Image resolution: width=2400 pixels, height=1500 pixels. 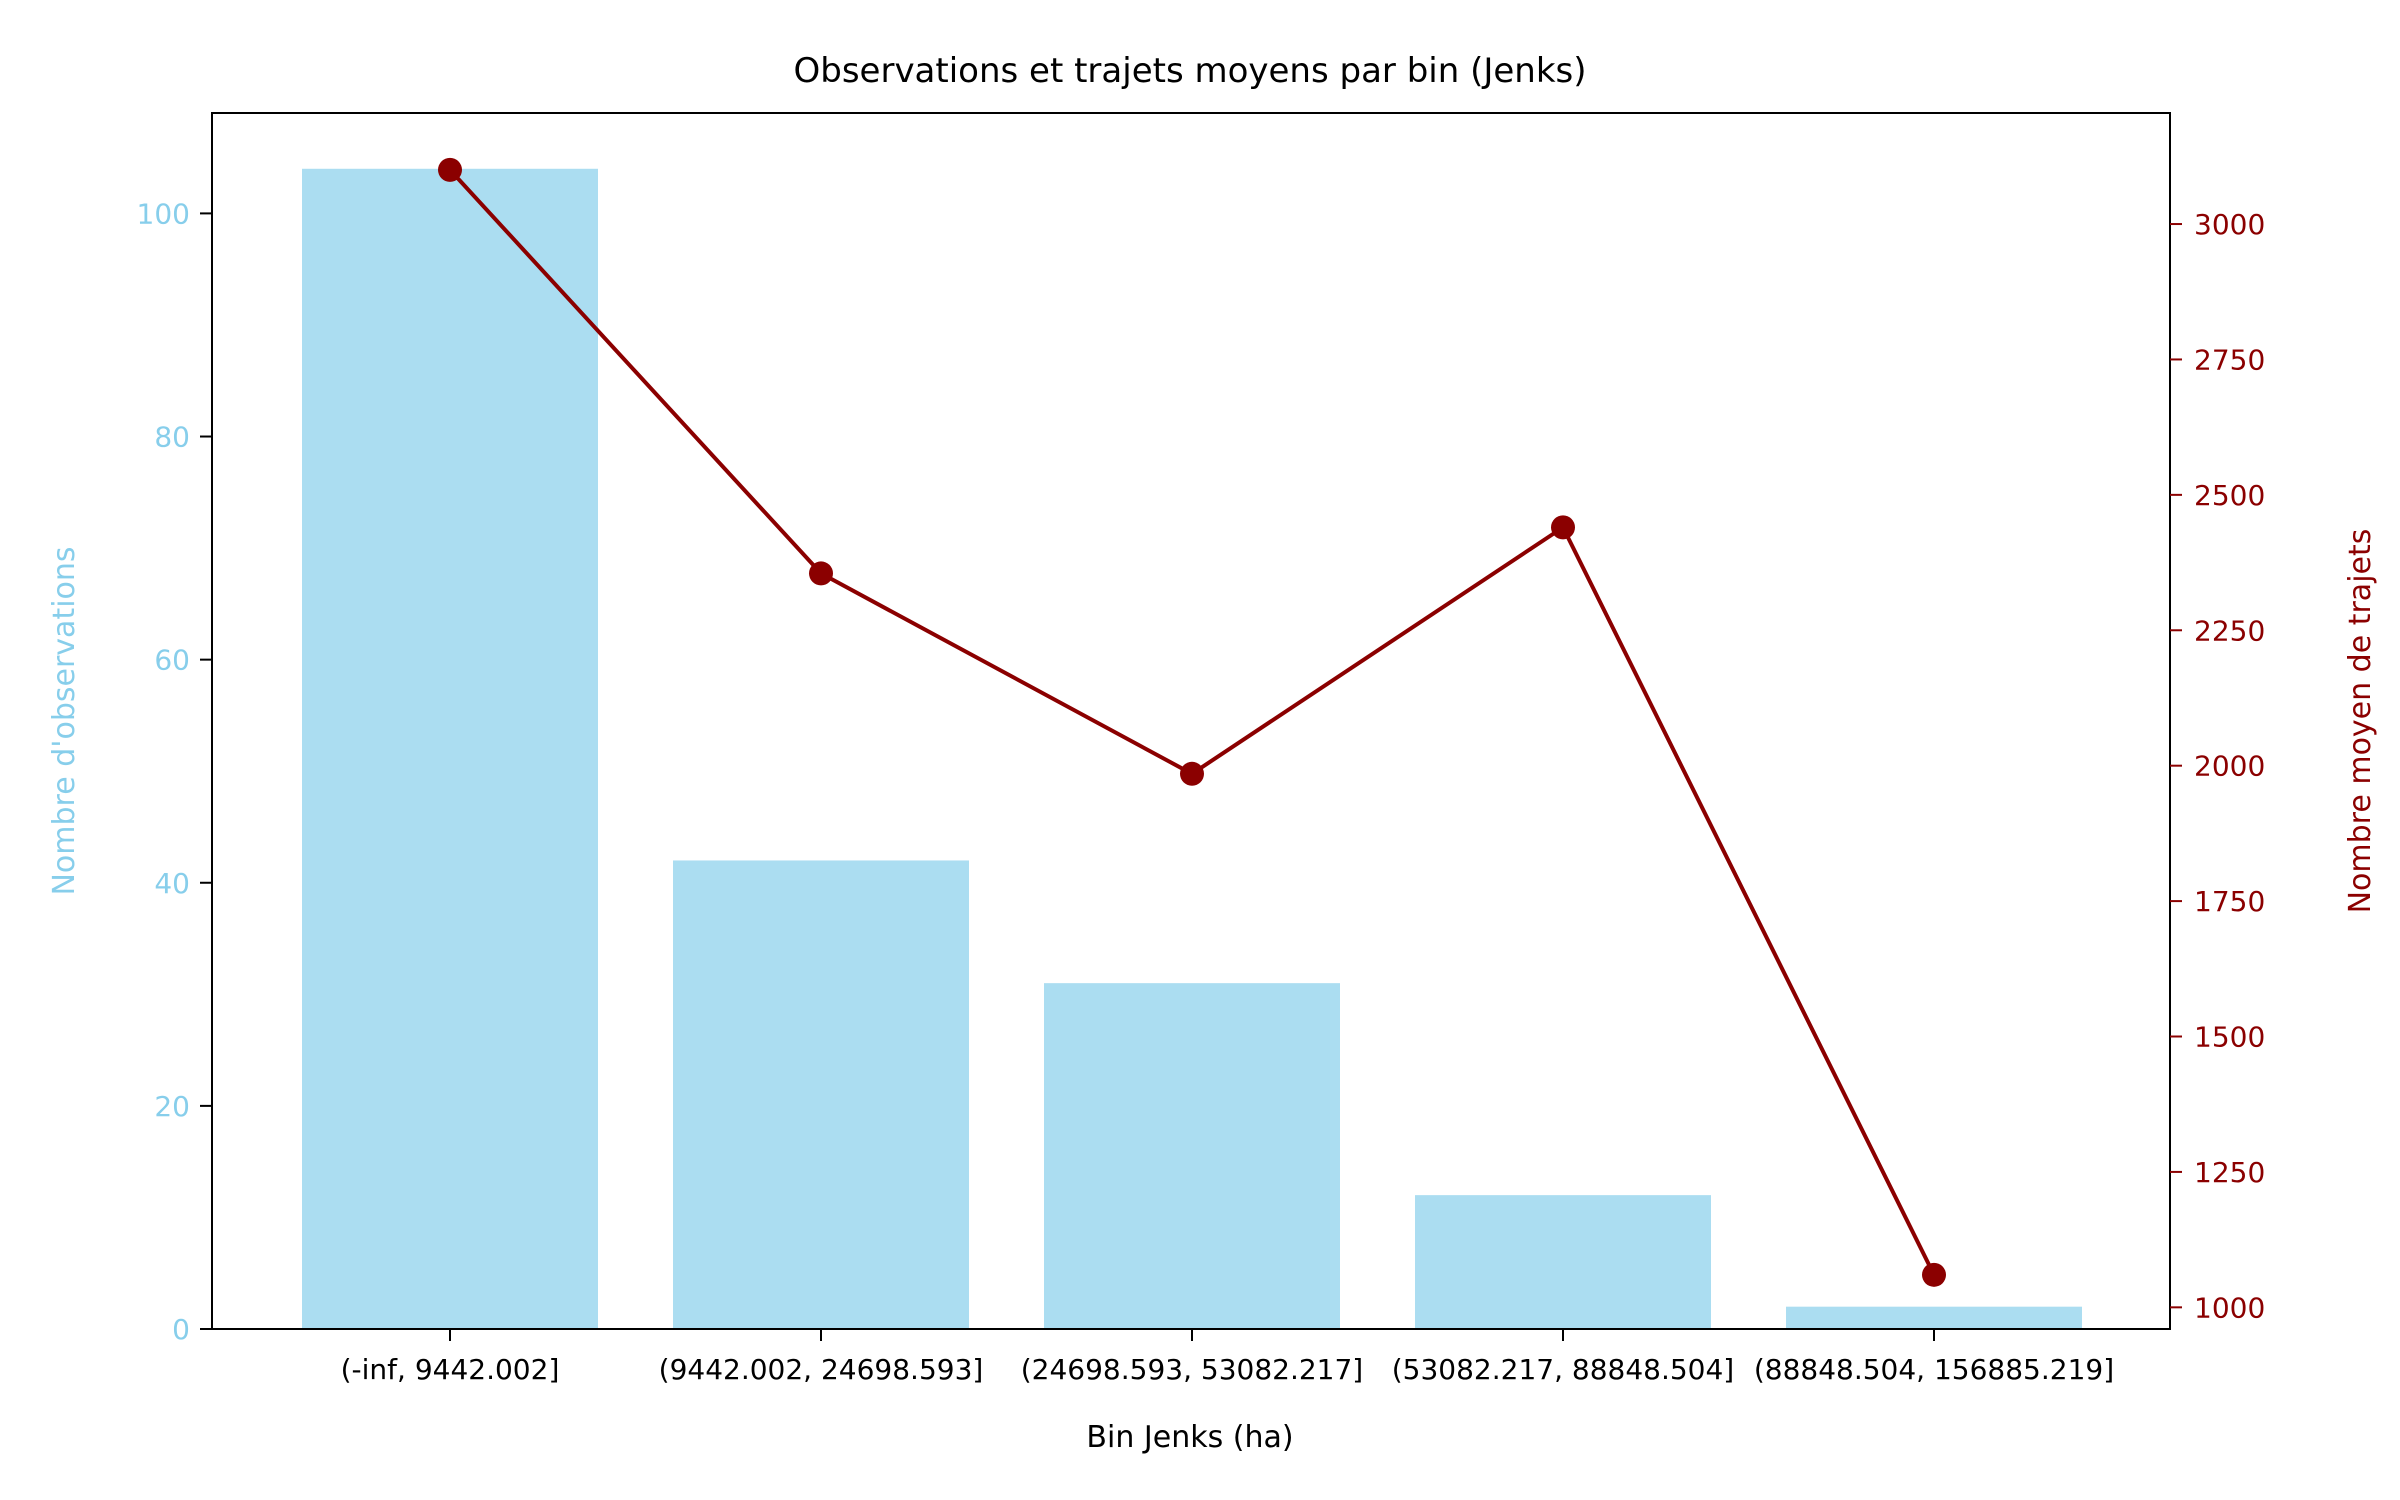 What do you see at coordinates (172, 1106) in the screenshot?
I see `left-tick-label: 20` at bounding box center [172, 1106].